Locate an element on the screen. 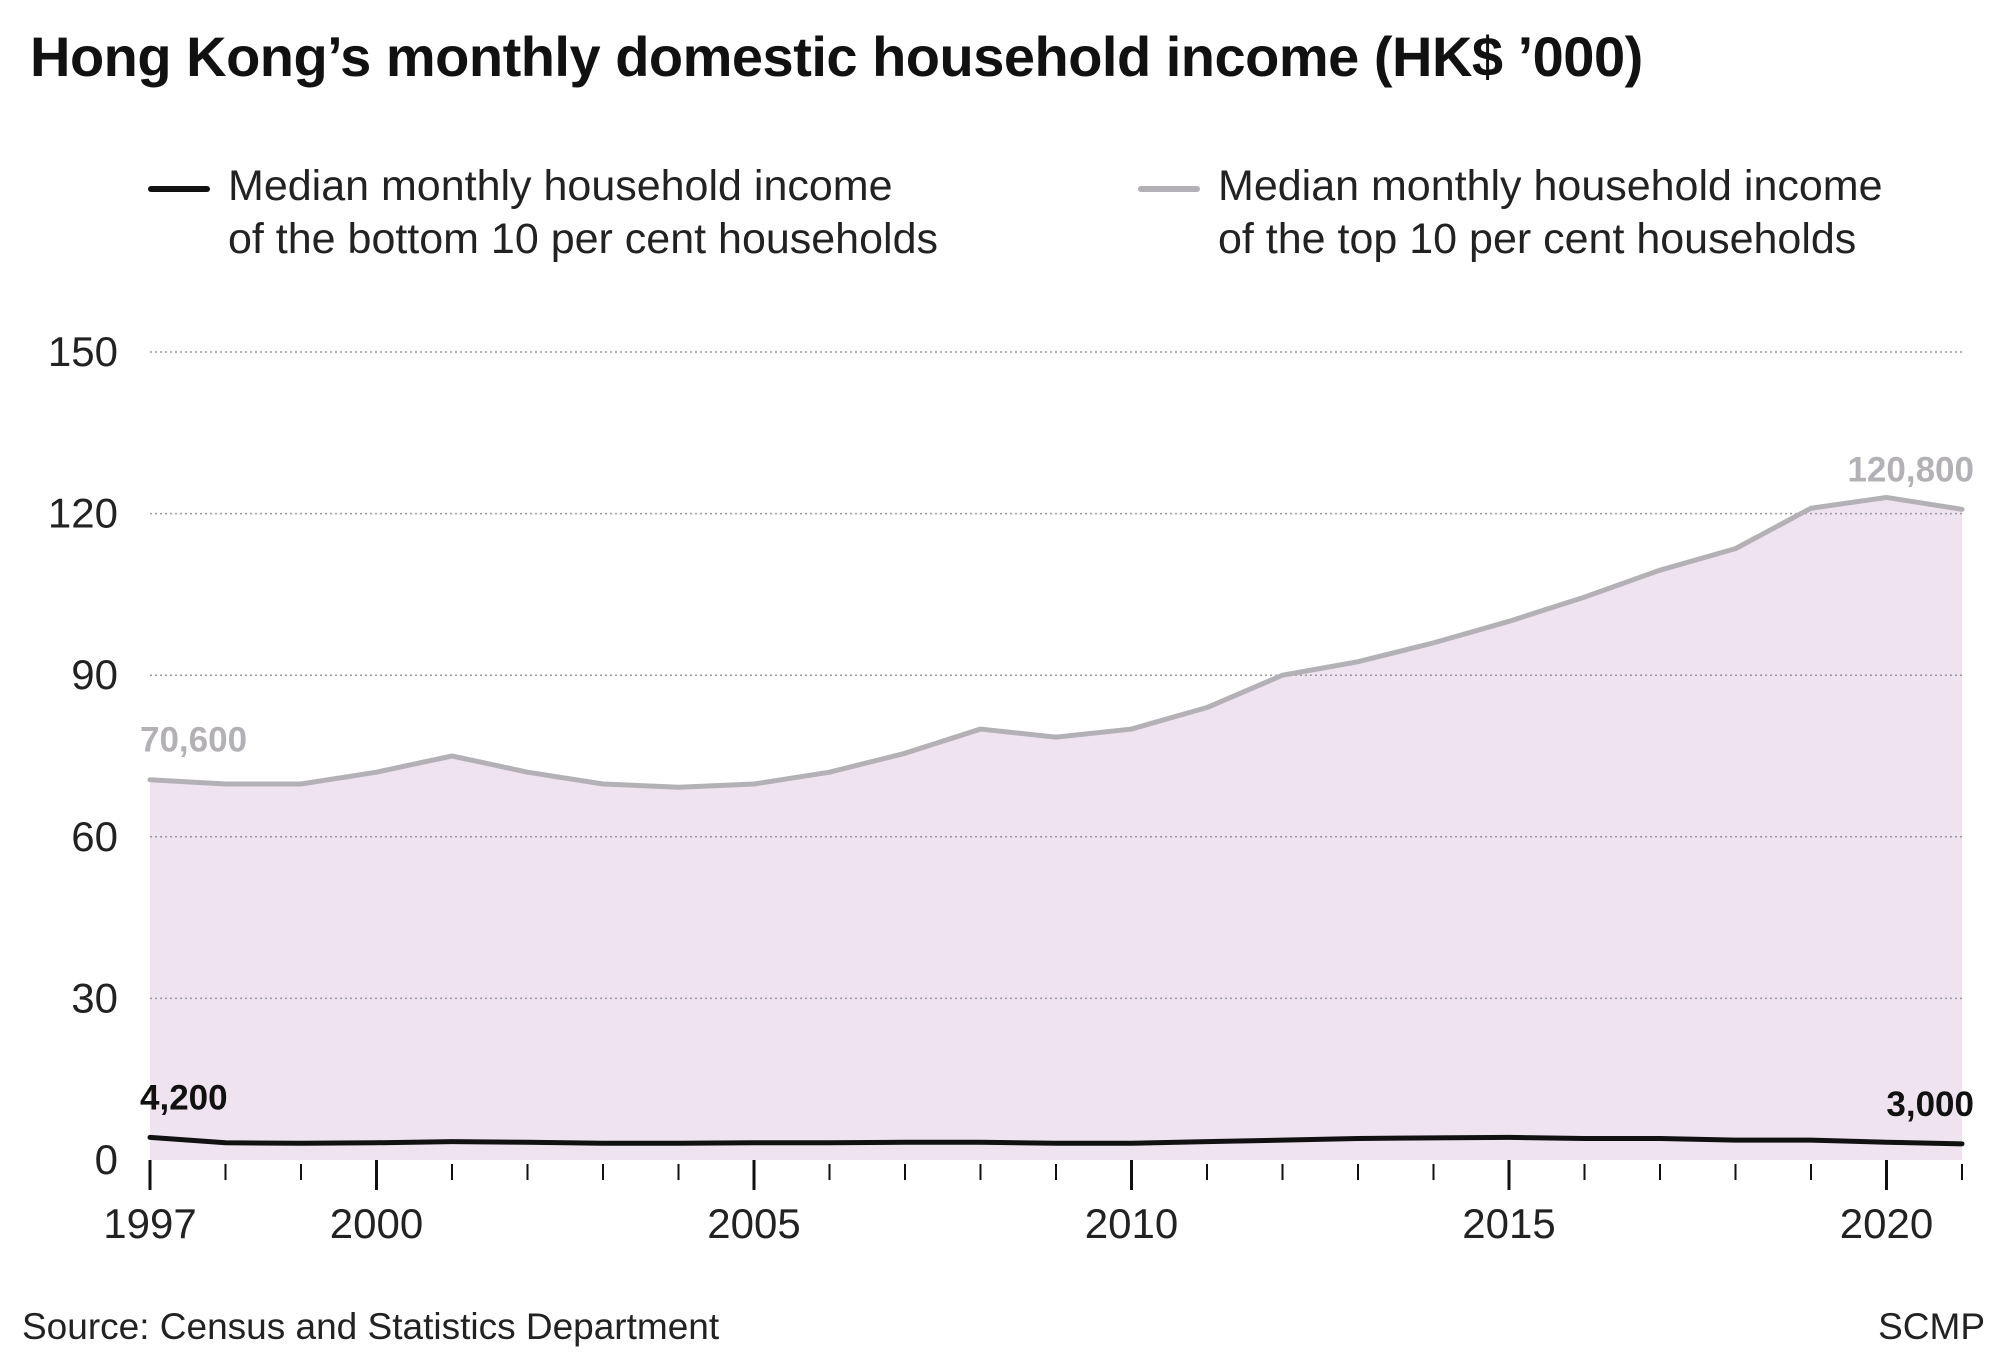 The width and height of the screenshot is (1999, 1363). legend-label-top-10-line-1: Median monthly household income is located at coordinates (1550, 186).